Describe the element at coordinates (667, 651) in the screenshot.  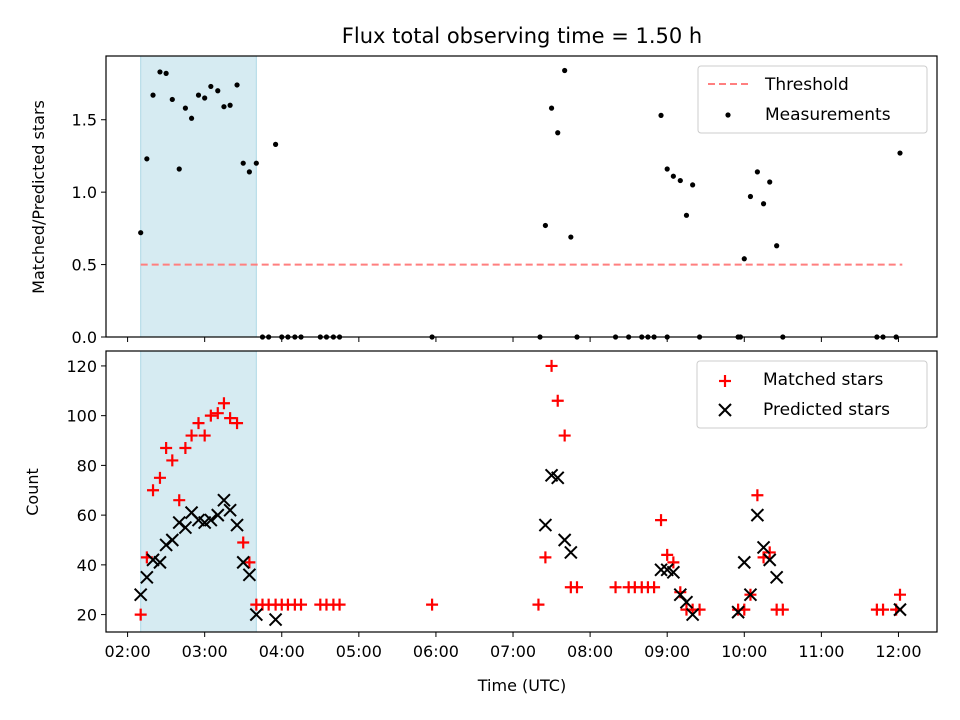
I see `x-tick-label: 09:00` at that location.